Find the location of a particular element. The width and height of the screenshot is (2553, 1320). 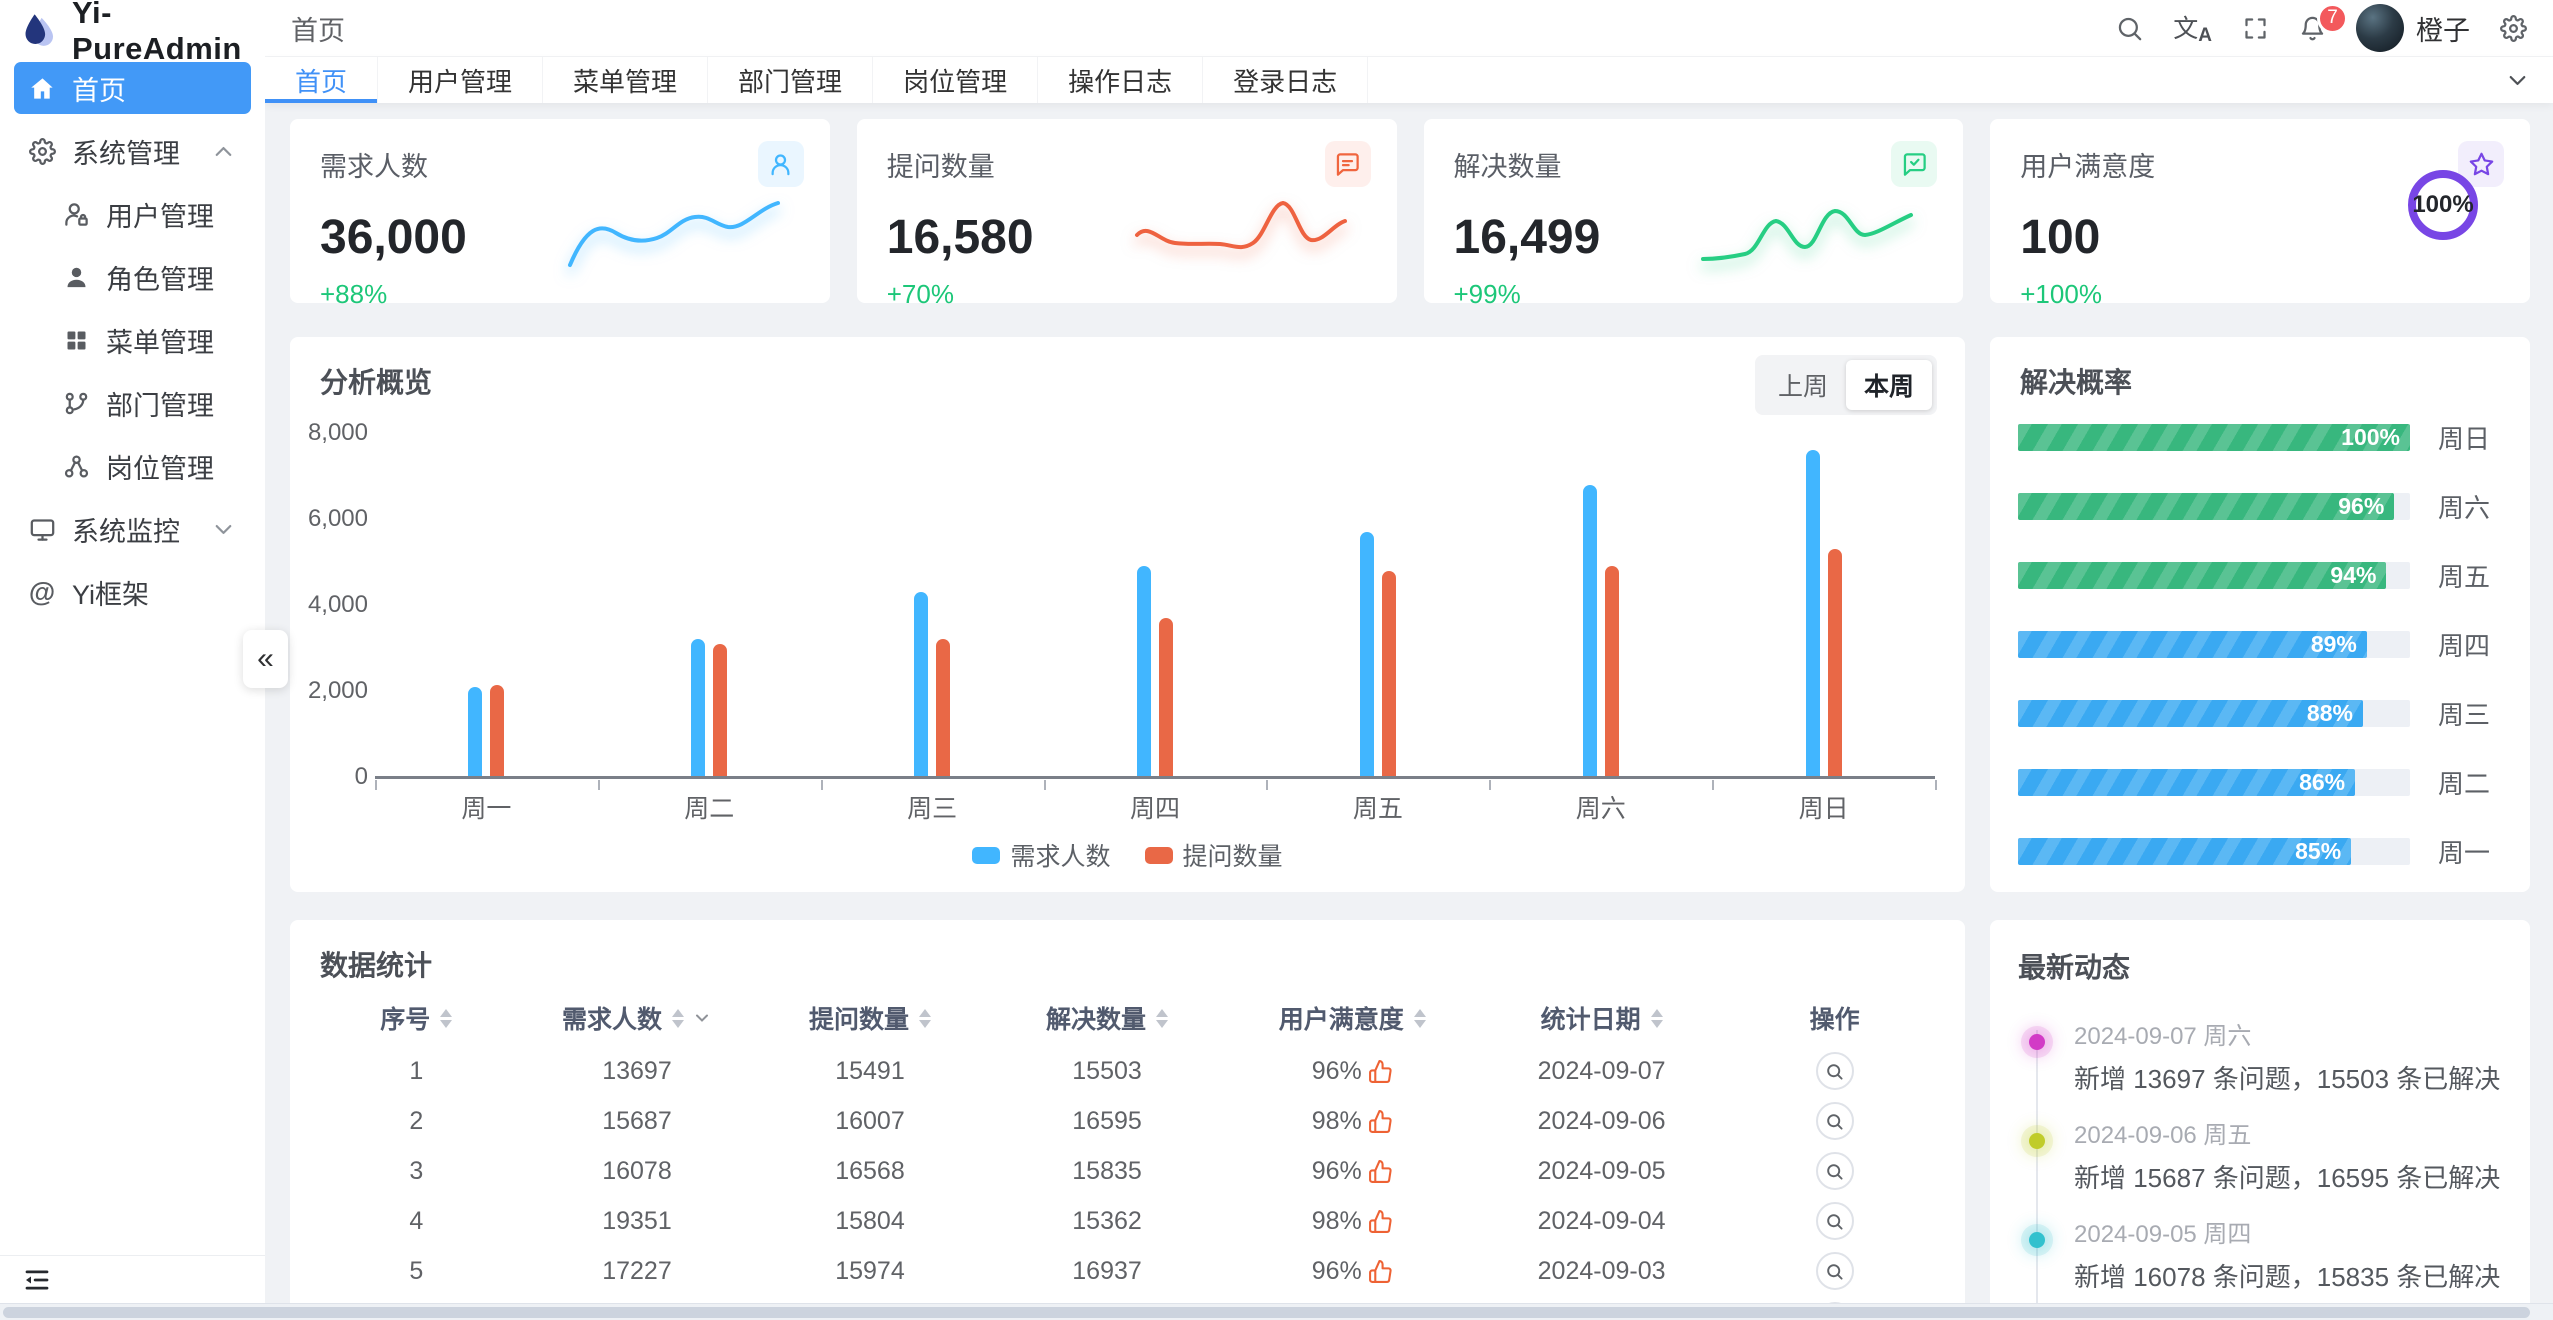

table-cell: 15362 is located at coordinates (1107, 1220).